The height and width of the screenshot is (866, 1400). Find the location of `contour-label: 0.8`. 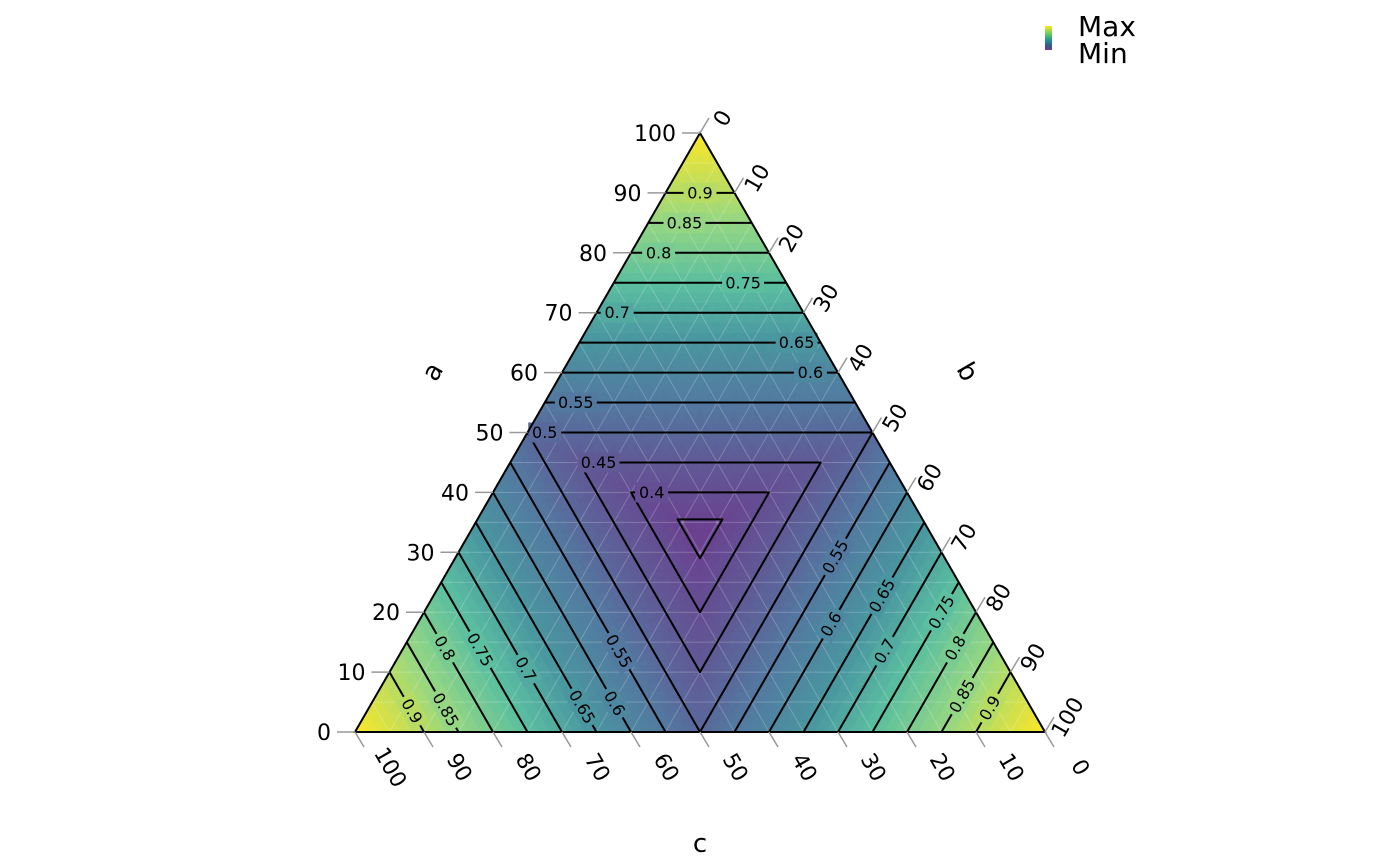

contour-label: 0.8 is located at coordinates (659, 252).